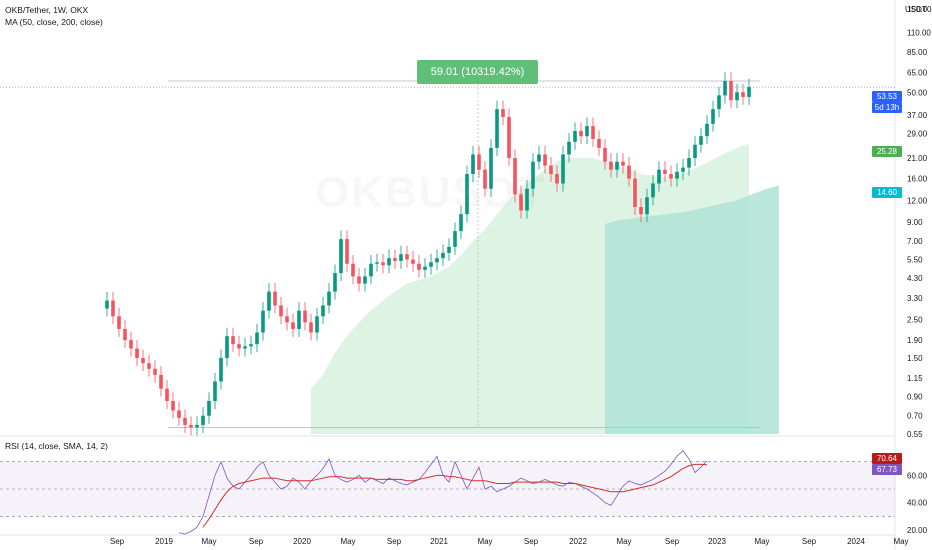  What do you see at coordinates (915, 319) in the screenshot?
I see `y-tick-label: 2.50` at bounding box center [915, 319].